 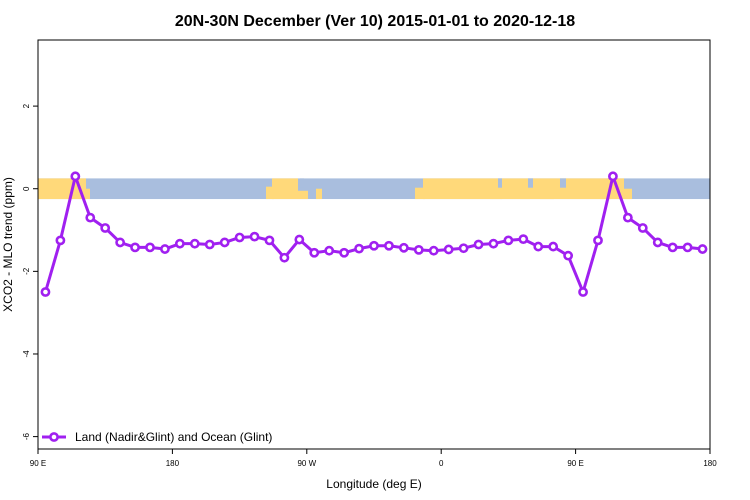 I want to click on legend: Land (Nadir&Glint) and Ocean (Glint), so click(x=157, y=437).